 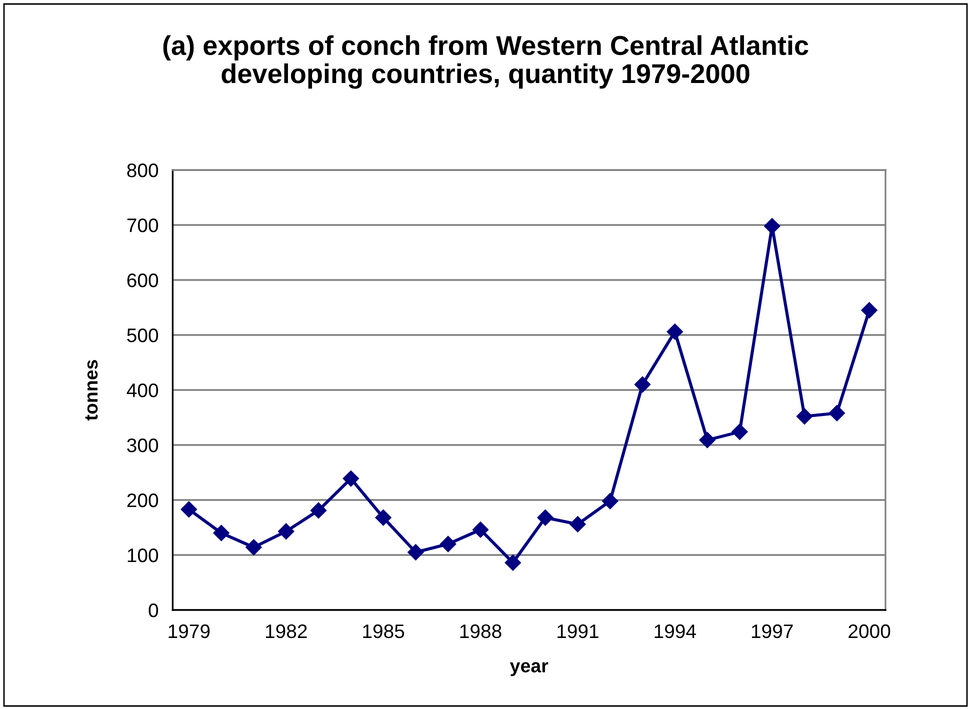 What do you see at coordinates (485, 62) in the screenshot?
I see `chart-title: (a) exports of conch from Western Central Atlantic developing countries, quantity 1979-2000` at bounding box center [485, 62].